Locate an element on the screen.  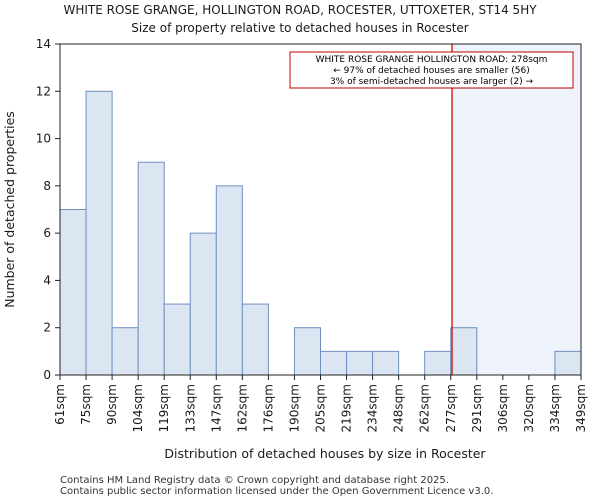
x-tick-label: 190sqm is located at coordinates (294, 408).